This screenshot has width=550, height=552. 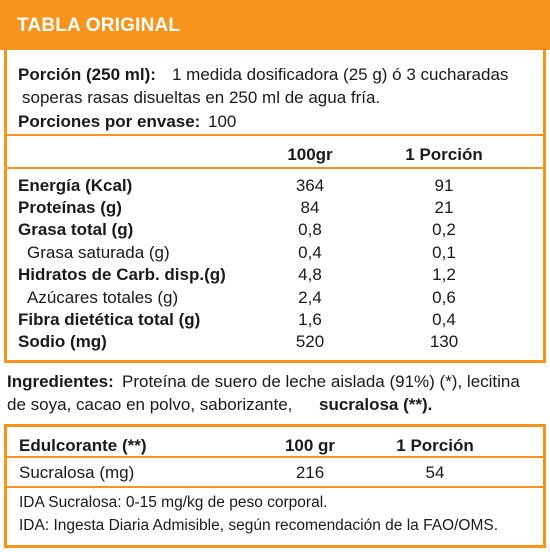 What do you see at coordinates (310, 445) in the screenshot?
I see `sweetener-col-100gr: 100 gr` at bounding box center [310, 445].